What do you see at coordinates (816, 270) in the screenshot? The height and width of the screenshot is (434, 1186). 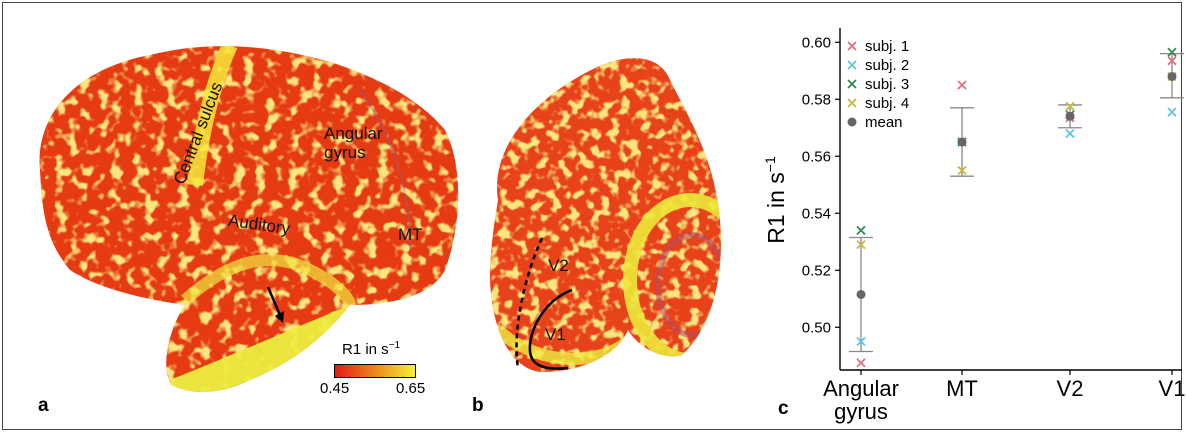 I see `y-tick-label: 0.52` at bounding box center [816, 270].